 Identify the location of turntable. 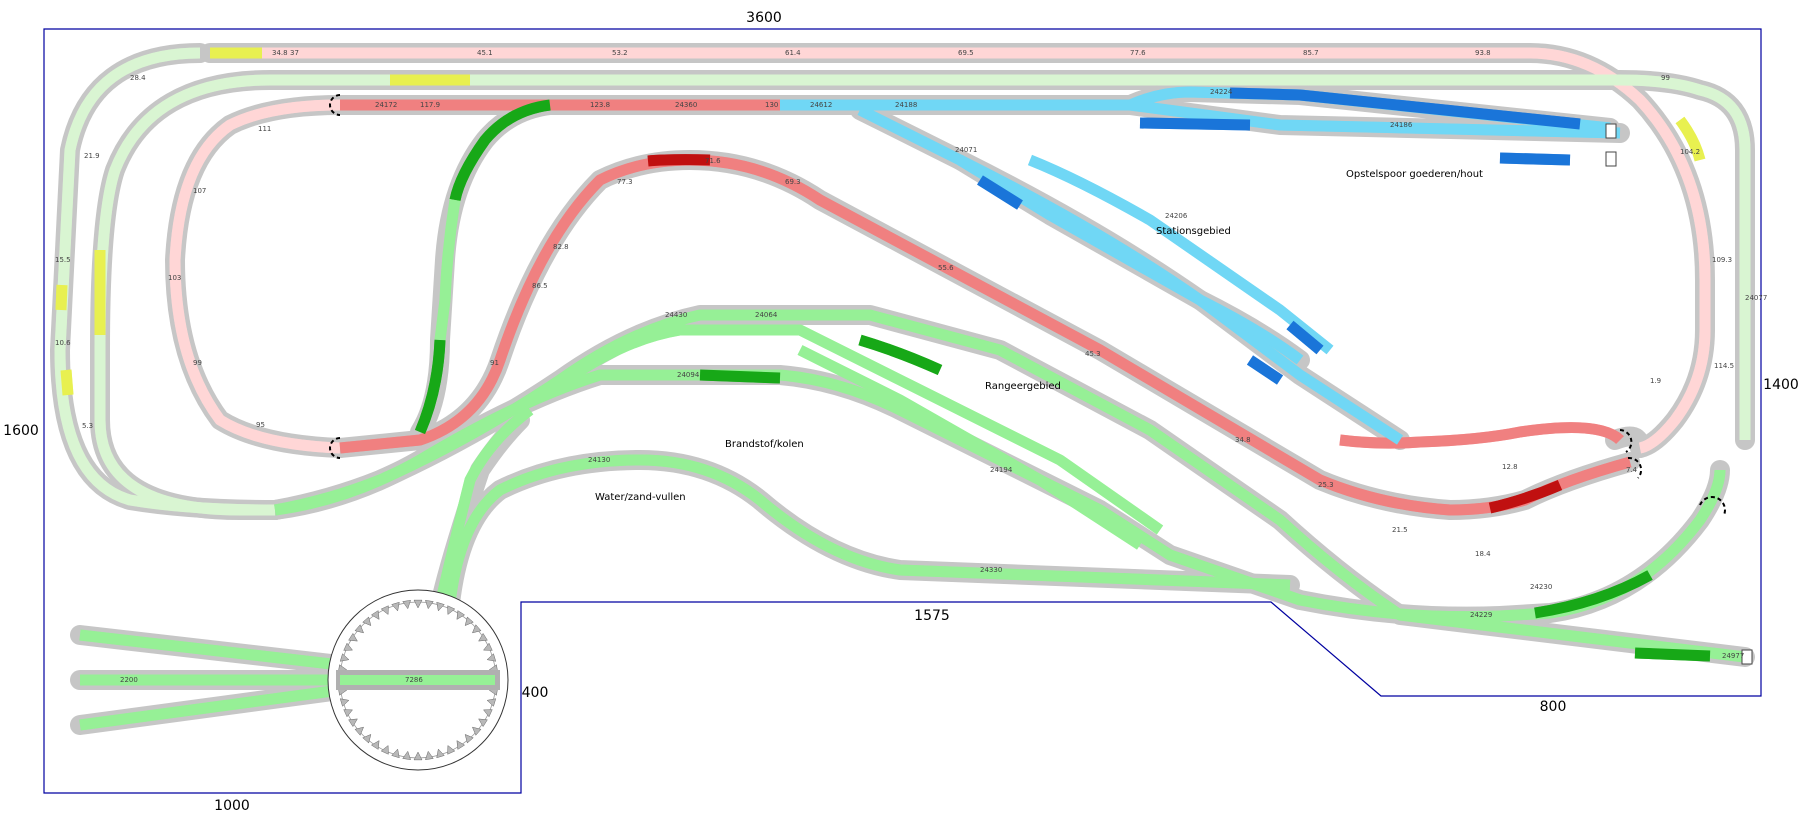
(418, 680).